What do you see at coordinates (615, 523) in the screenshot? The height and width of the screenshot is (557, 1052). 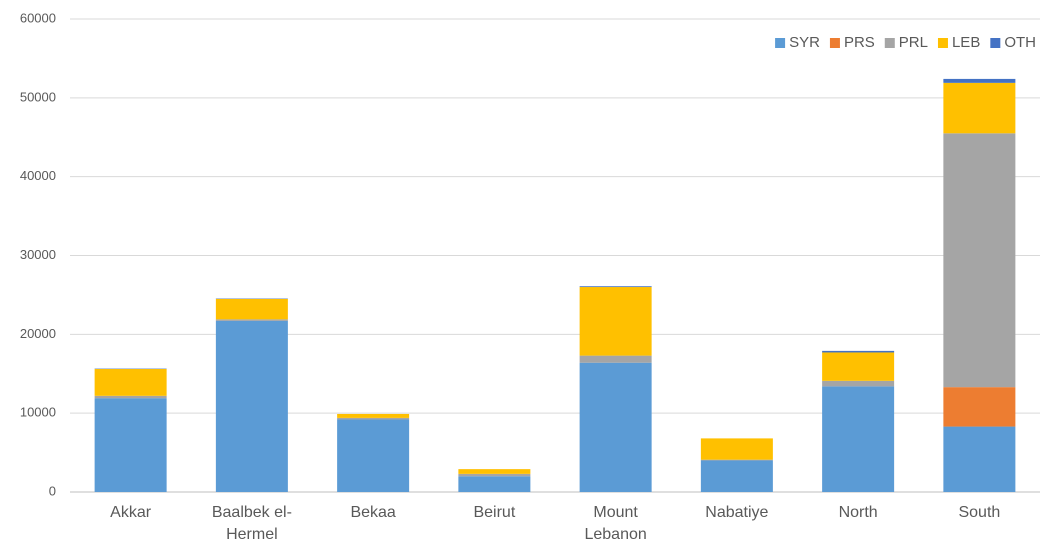 I see `x-tick-label: Mount Lebanon` at bounding box center [615, 523].